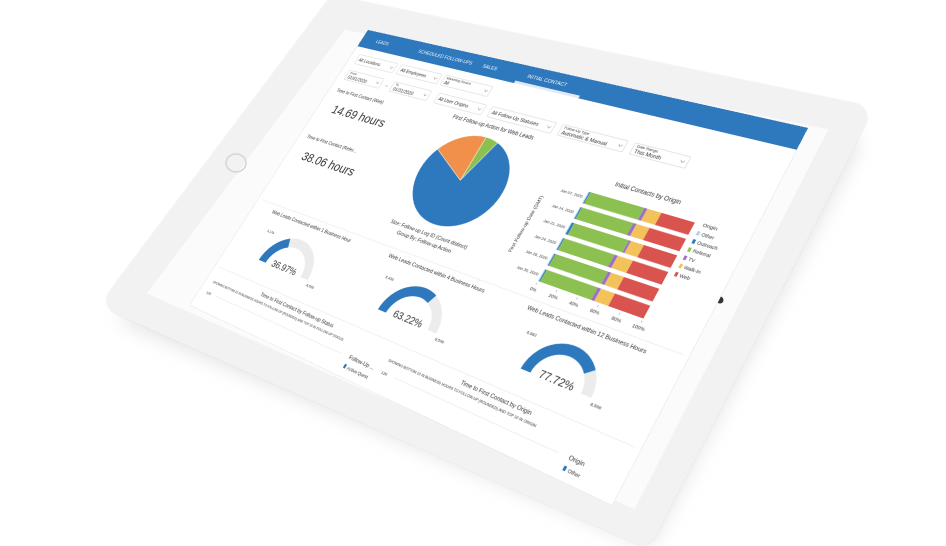 The width and height of the screenshot is (946, 546). I want to click on gauge-start: 5,436, so click(389, 278).